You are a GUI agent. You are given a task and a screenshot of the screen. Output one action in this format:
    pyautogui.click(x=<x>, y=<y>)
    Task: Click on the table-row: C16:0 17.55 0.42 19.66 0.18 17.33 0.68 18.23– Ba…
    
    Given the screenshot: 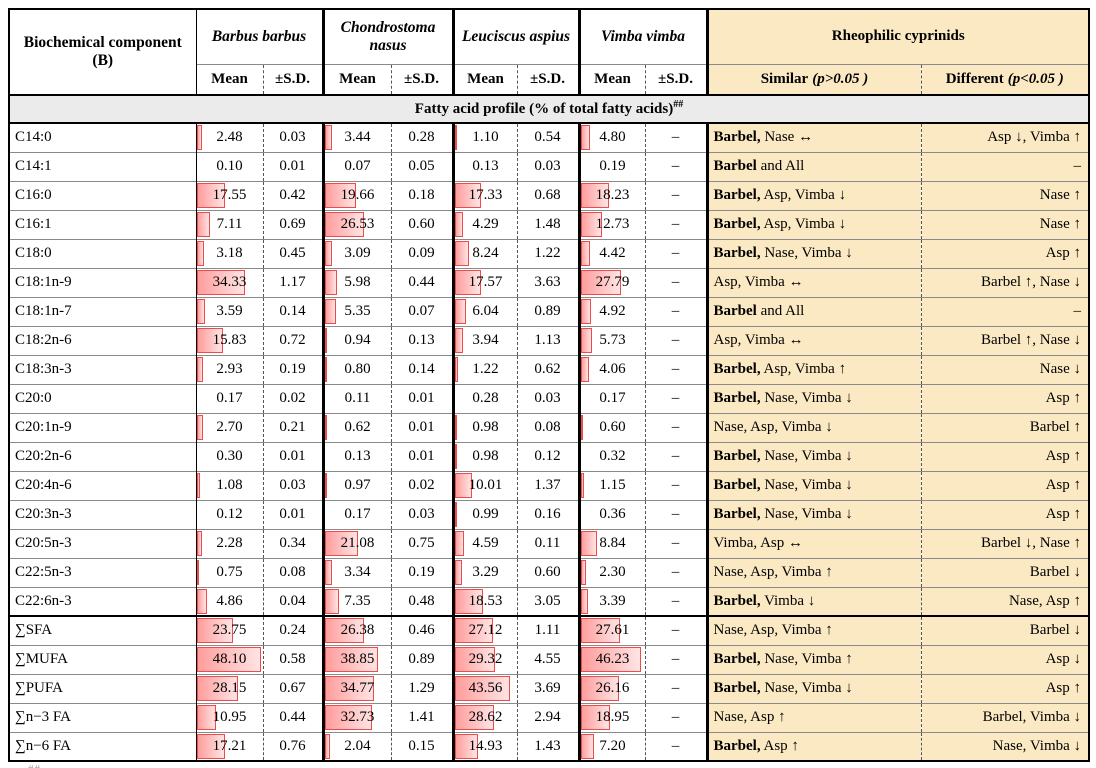 What is the action you would take?
    pyautogui.click(x=549, y=195)
    